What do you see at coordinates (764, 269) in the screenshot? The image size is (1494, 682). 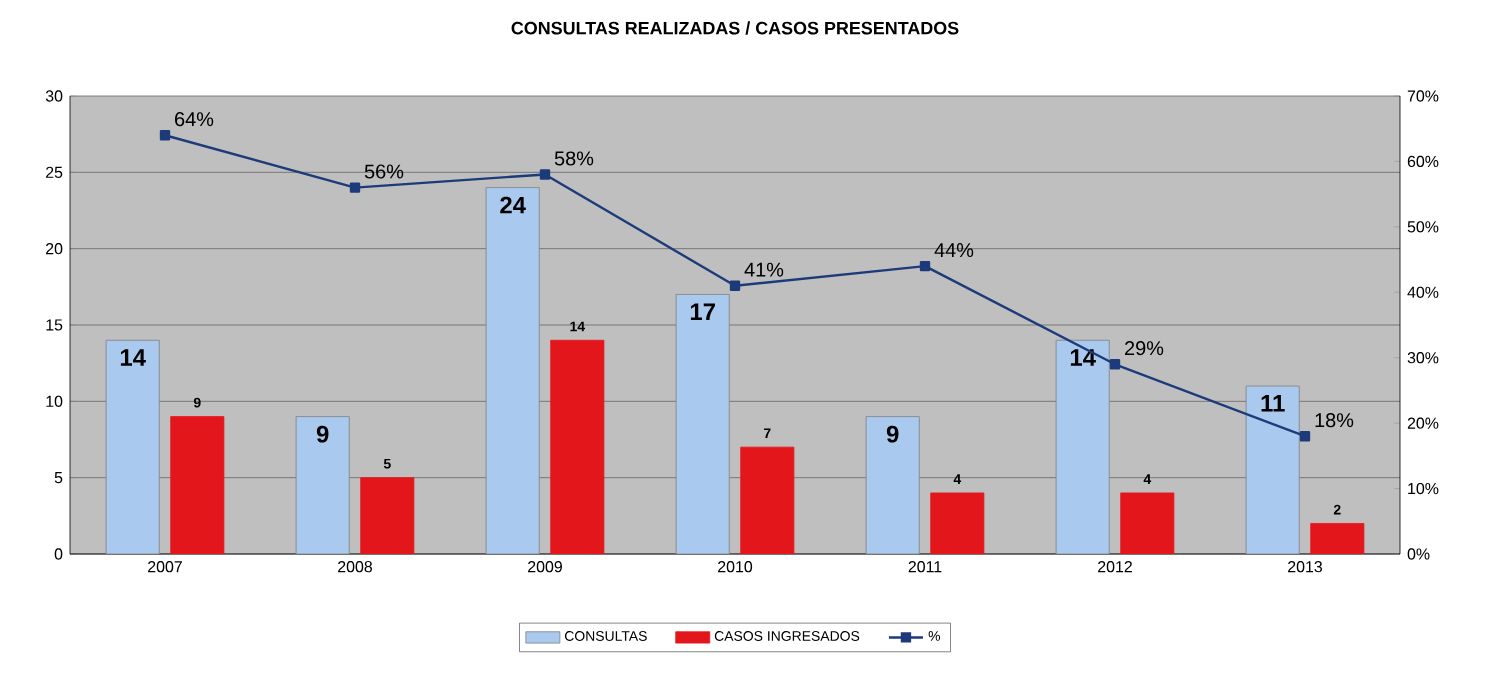 I see `data-label: 41%` at bounding box center [764, 269].